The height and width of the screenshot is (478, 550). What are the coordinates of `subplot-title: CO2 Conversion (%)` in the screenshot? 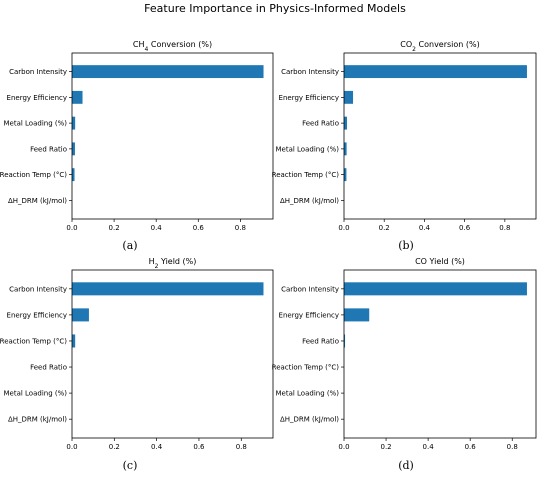 It's located at (440, 46).